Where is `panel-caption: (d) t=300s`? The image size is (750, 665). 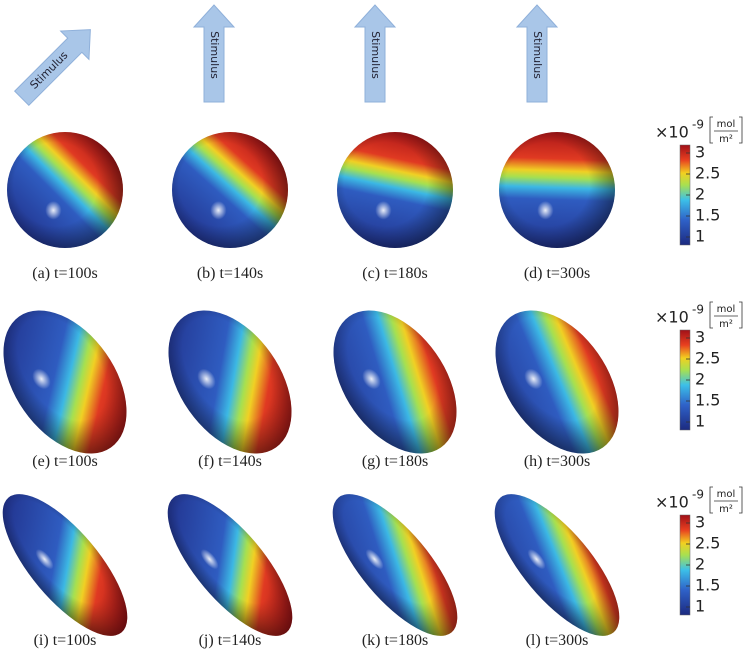 panel-caption: (d) t=300s is located at coordinates (557, 273).